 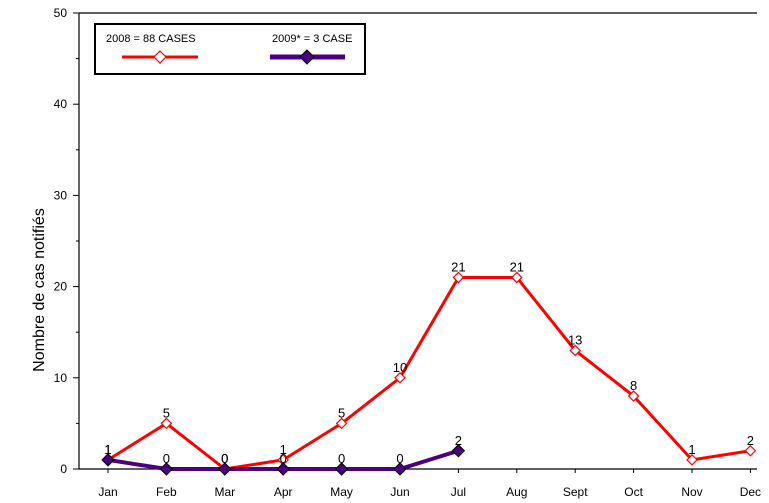 I want to click on x-tick-label: Mar, so click(x=224, y=492).